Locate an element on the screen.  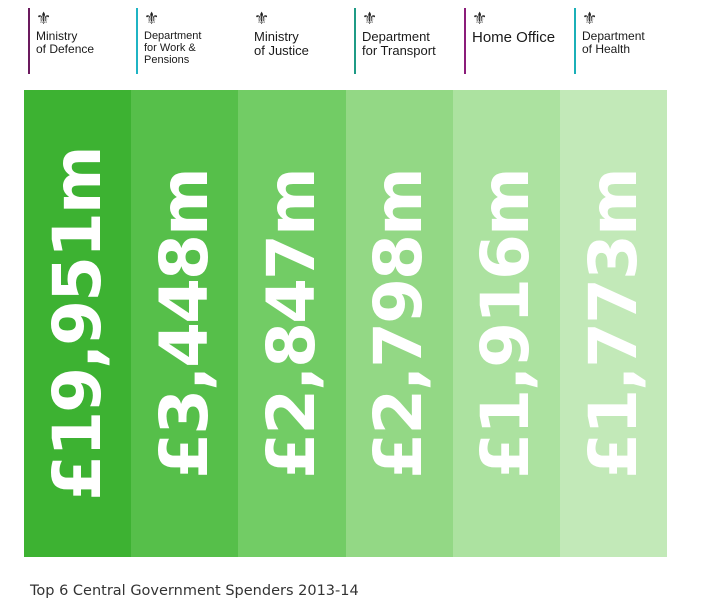
bar: £2,798m is located at coordinates (399, 323).